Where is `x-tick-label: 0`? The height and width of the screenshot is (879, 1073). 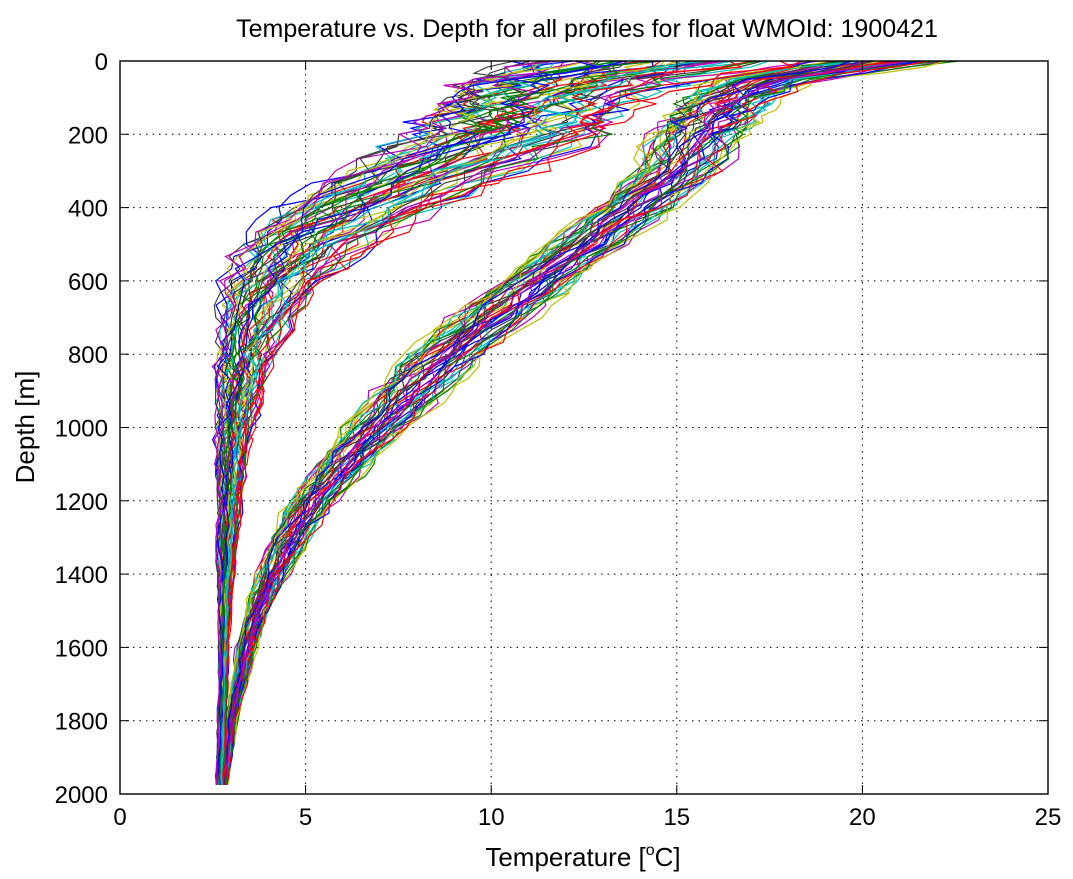
x-tick-label: 0 is located at coordinates (119, 817).